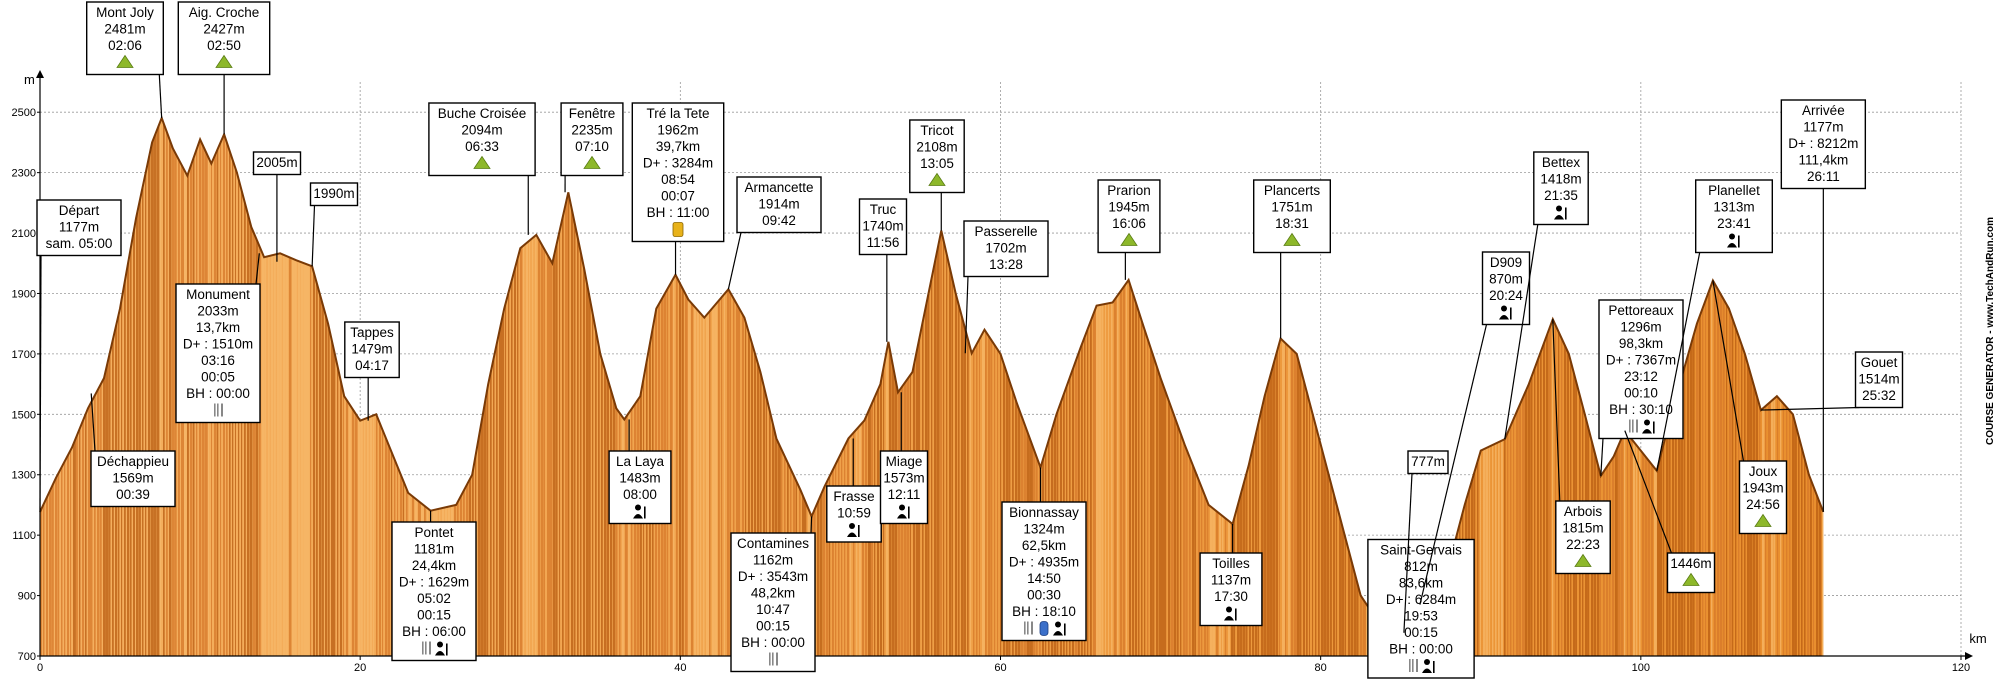  I want to click on annotation-text: 1740m, so click(882, 226).